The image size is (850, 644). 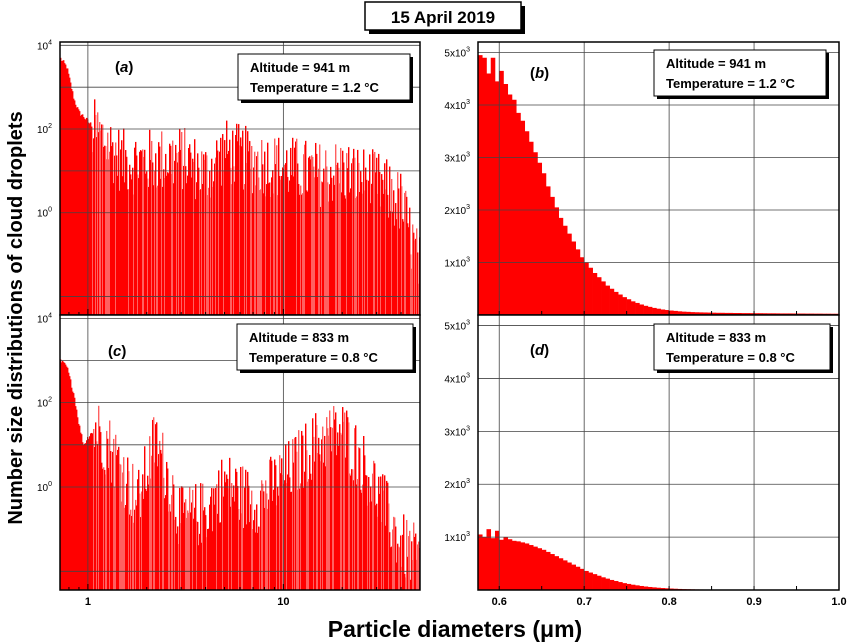 What do you see at coordinates (457, 484) in the screenshot?
I see `y-tick-label: 2x10³` at bounding box center [457, 484].